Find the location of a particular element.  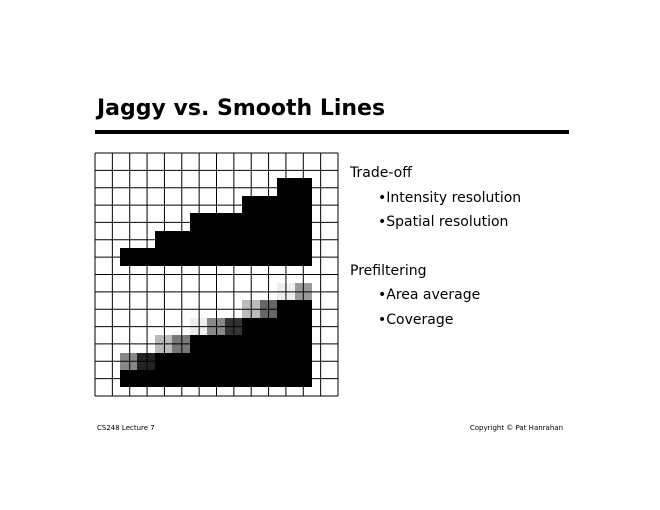

section-heading: Prefiltering is located at coordinates (388, 271).